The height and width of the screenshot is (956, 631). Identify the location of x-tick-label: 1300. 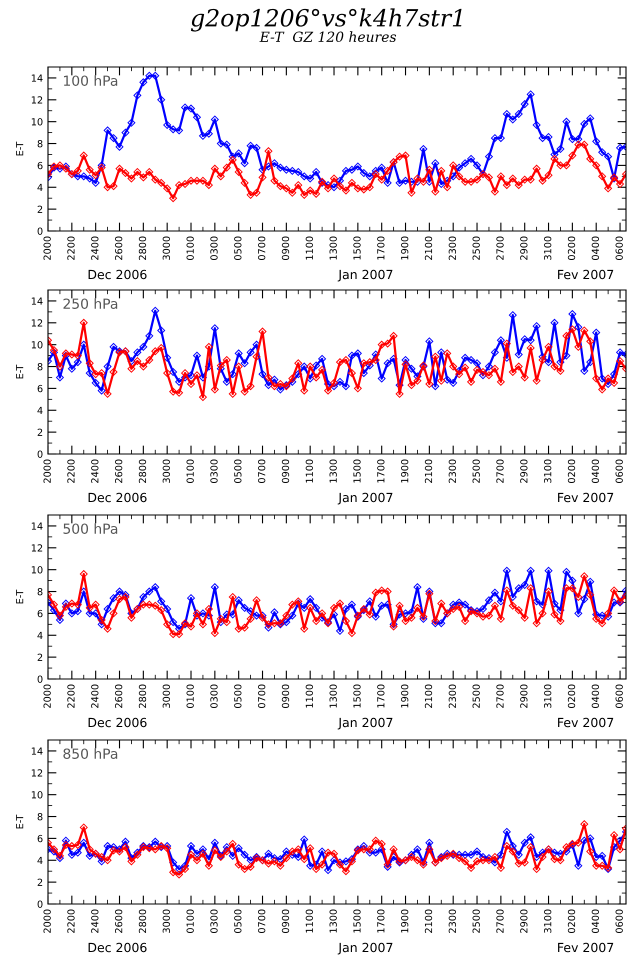
(333, 921).